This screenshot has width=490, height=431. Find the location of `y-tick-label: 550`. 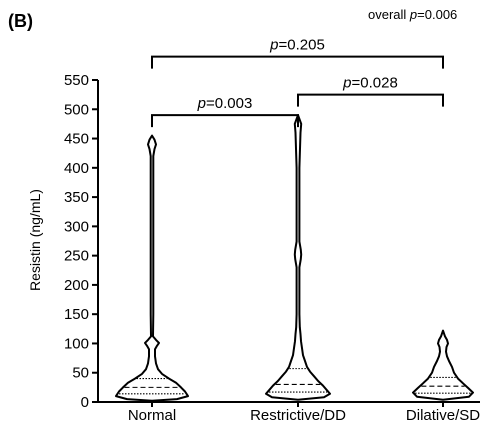

y-tick-label: 550 is located at coordinates (76, 80).